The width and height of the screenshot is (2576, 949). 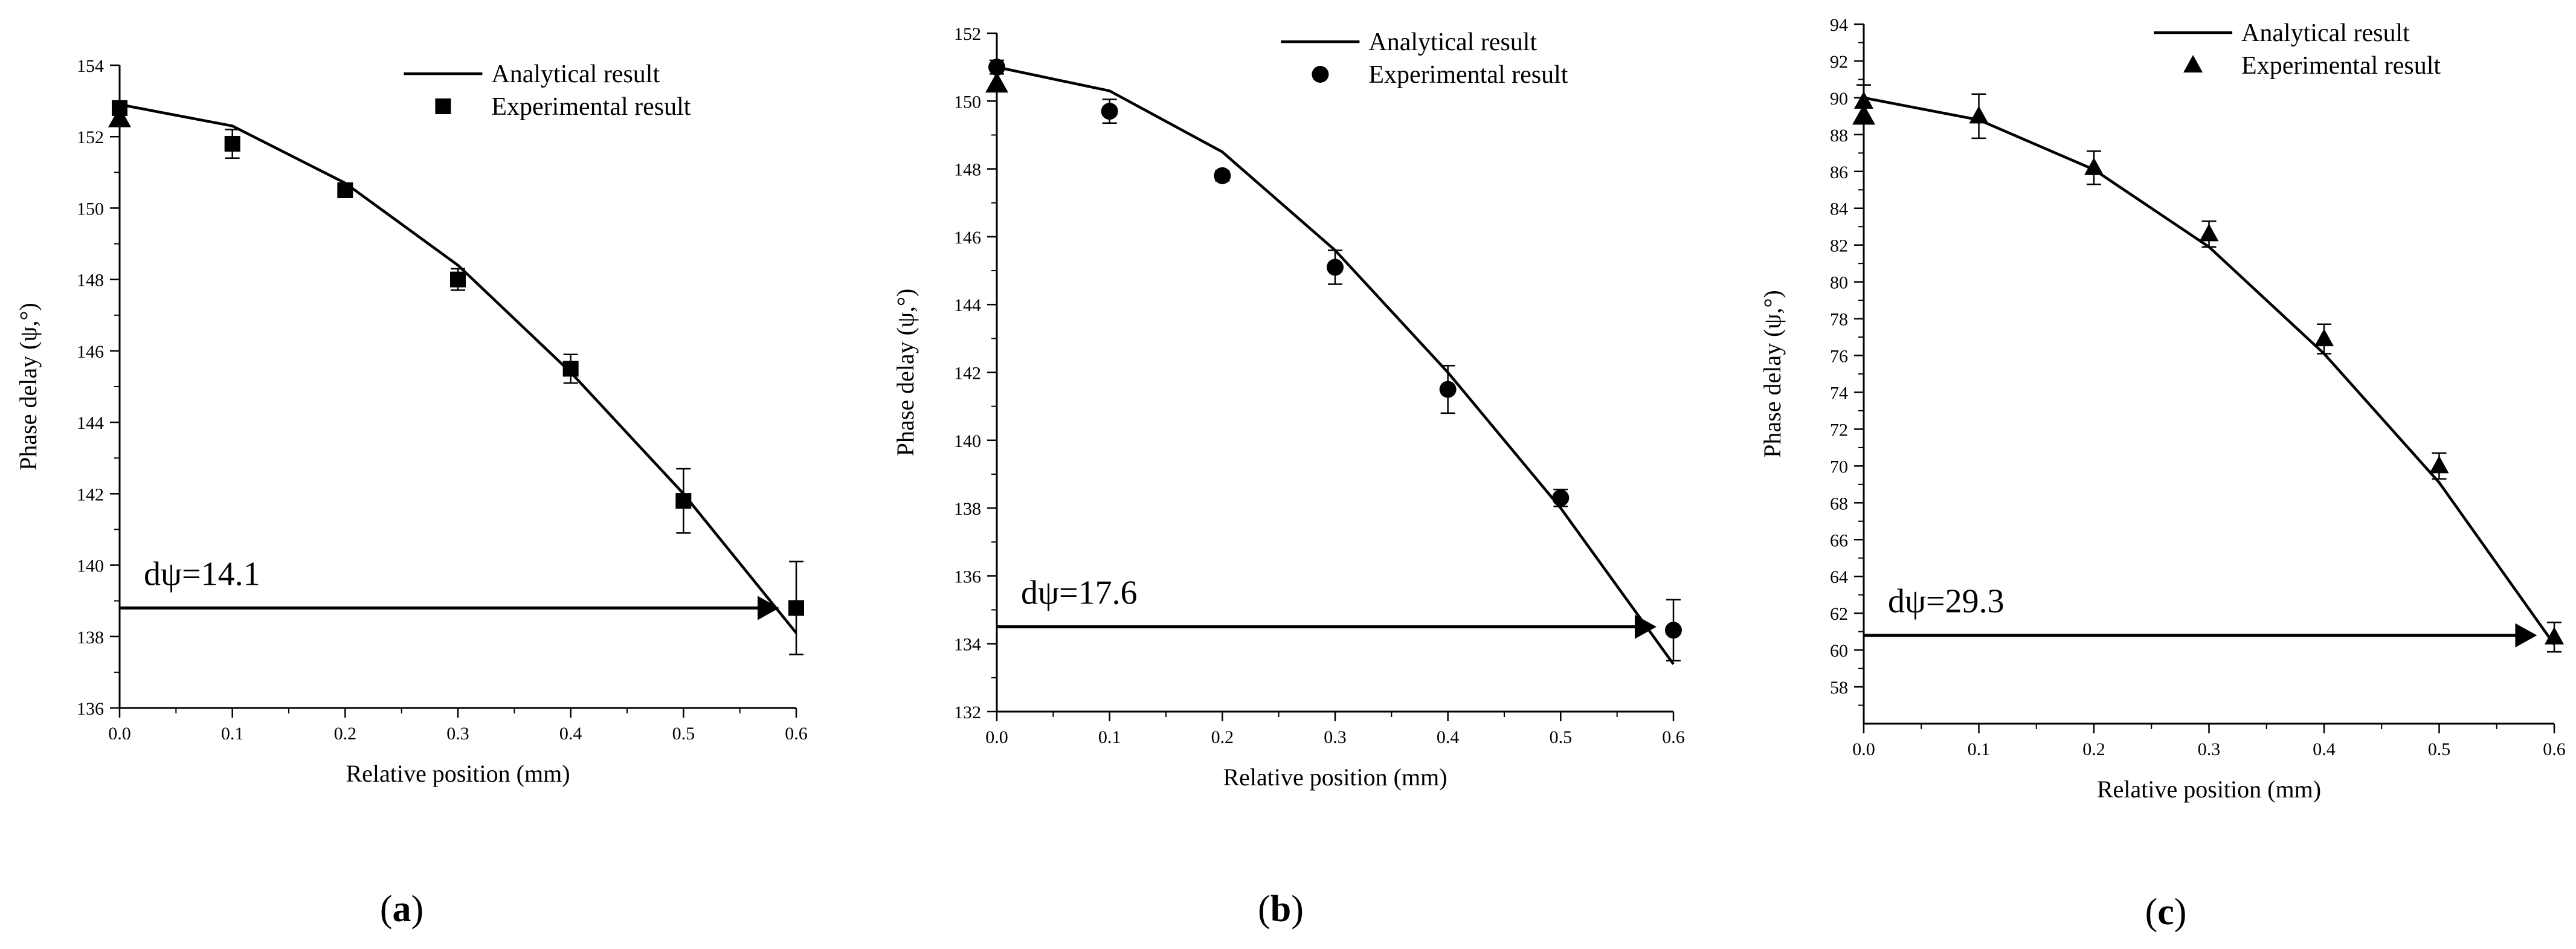 I want to click on y-tick-label: 88, so click(x=1839, y=136).